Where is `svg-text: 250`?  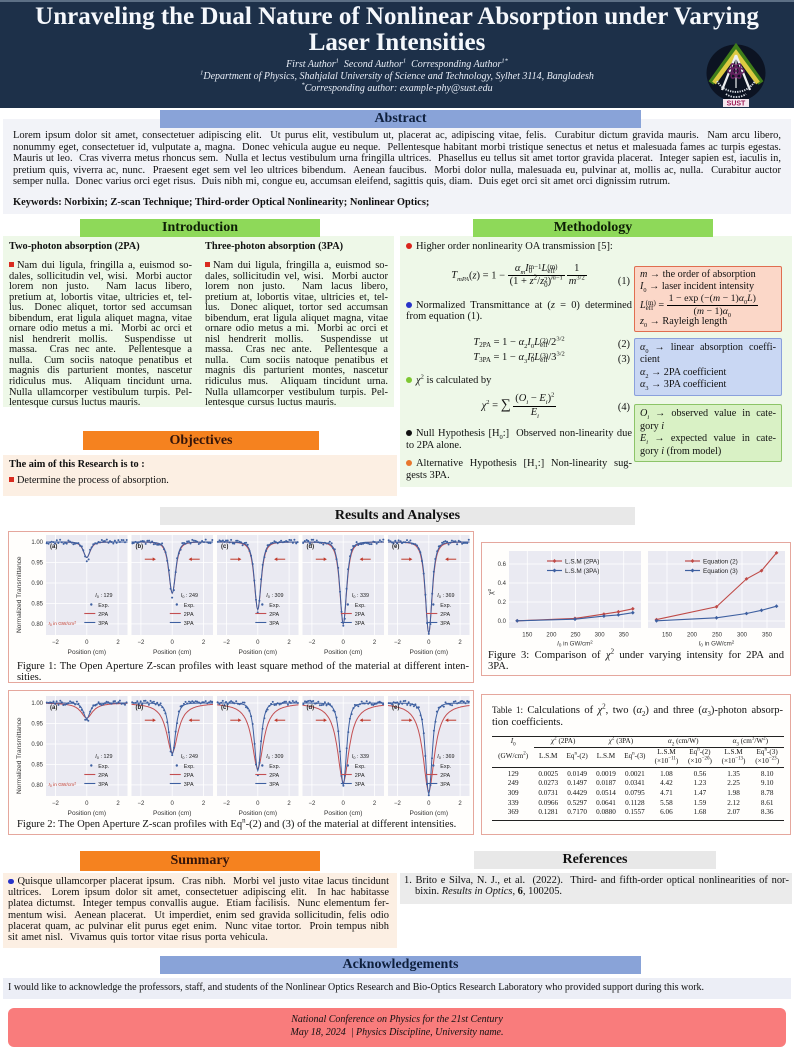 svg-text: 250 is located at coordinates (717, 636).